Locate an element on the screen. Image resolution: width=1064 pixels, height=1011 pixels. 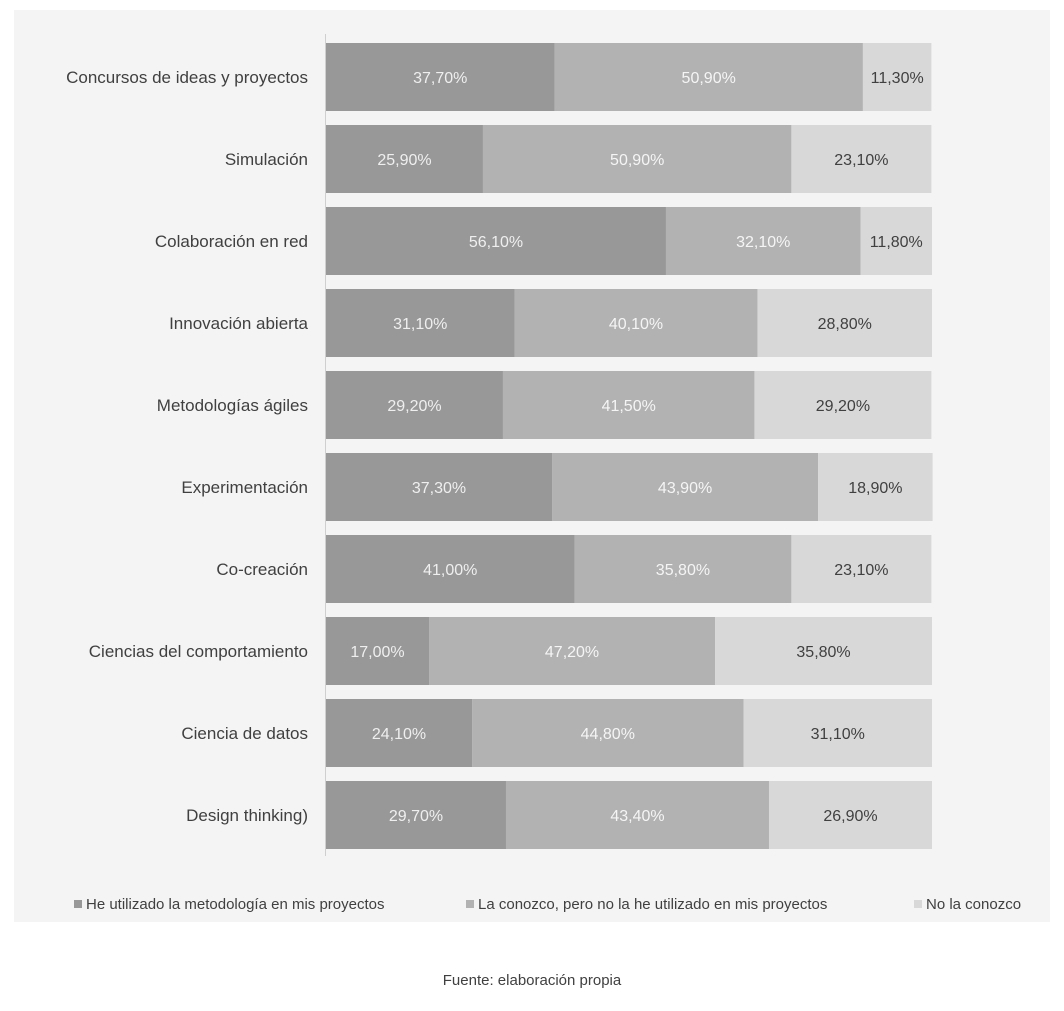
legend-item-unknown: No la conozco is located at coordinates (967, 904).